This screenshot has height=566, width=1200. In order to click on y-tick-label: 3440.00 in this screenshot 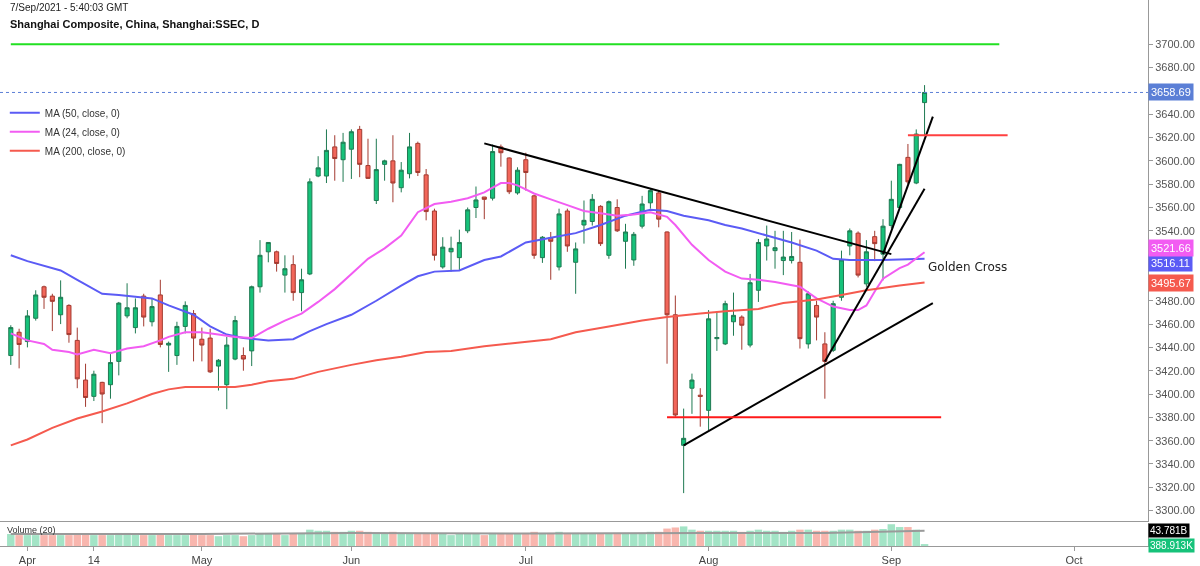, I will do `click(1175, 347)`.